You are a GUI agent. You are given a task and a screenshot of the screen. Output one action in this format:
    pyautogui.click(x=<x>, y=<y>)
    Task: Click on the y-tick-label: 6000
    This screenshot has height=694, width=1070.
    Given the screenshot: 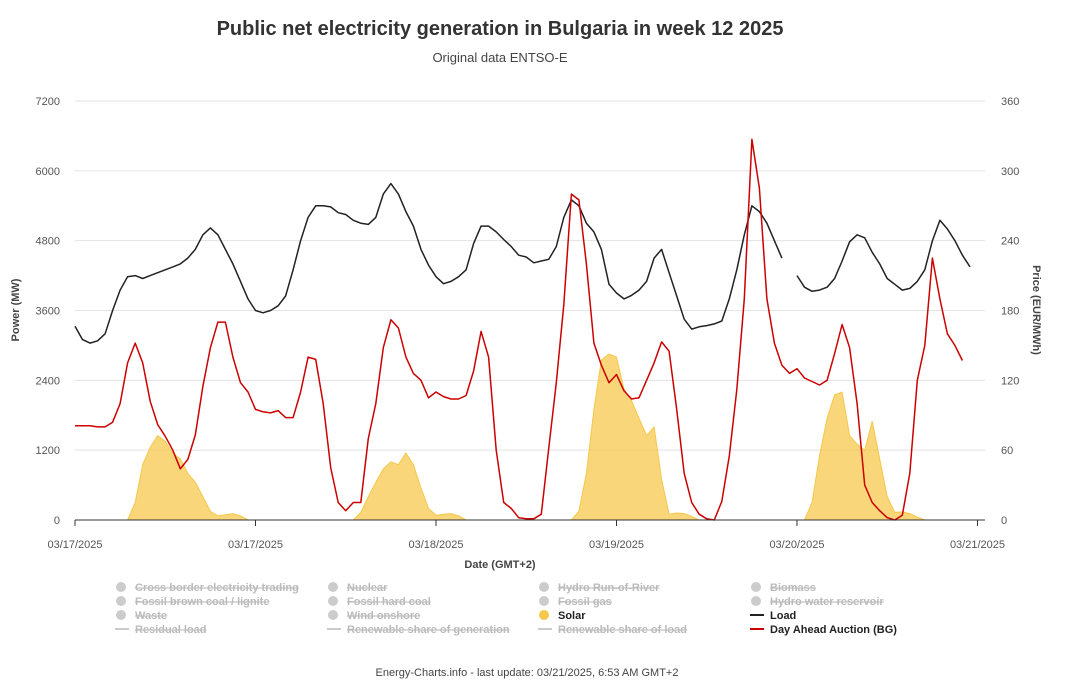 What is the action you would take?
    pyautogui.click(x=48, y=172)
    